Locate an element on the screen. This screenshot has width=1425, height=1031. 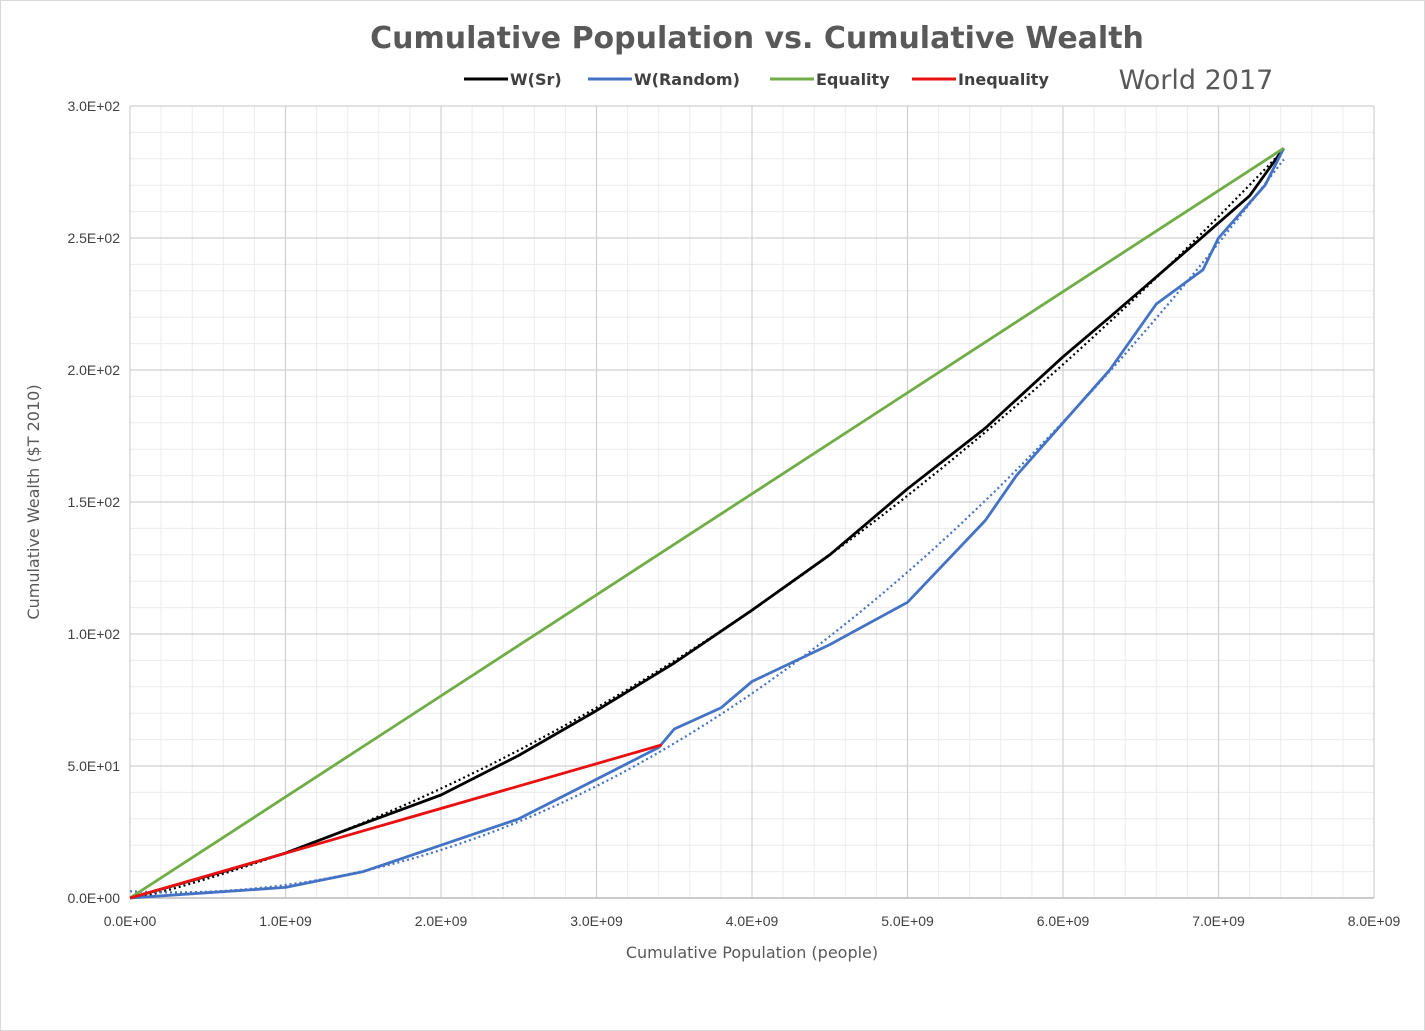
x-tick-label: 3.0E+09 is located at coordinates (596, 921).